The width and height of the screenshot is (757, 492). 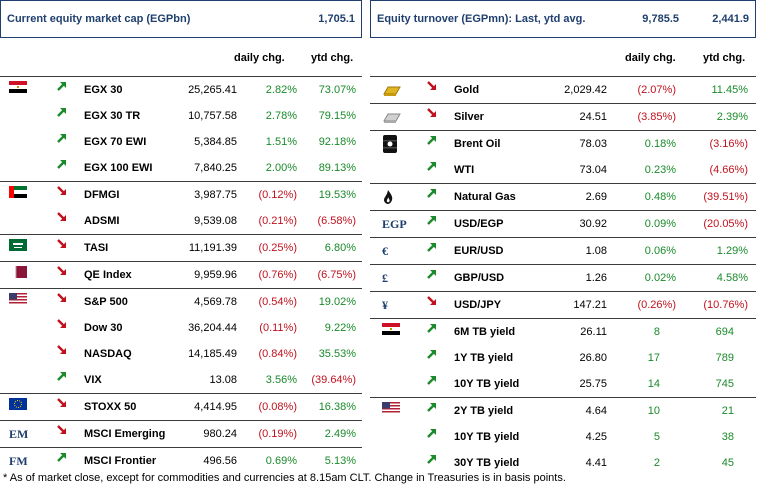 What do you see at coordinates (656, 437) in the screenshot?
I see `row-daily-change: 5` at bounding box center [656, 437].